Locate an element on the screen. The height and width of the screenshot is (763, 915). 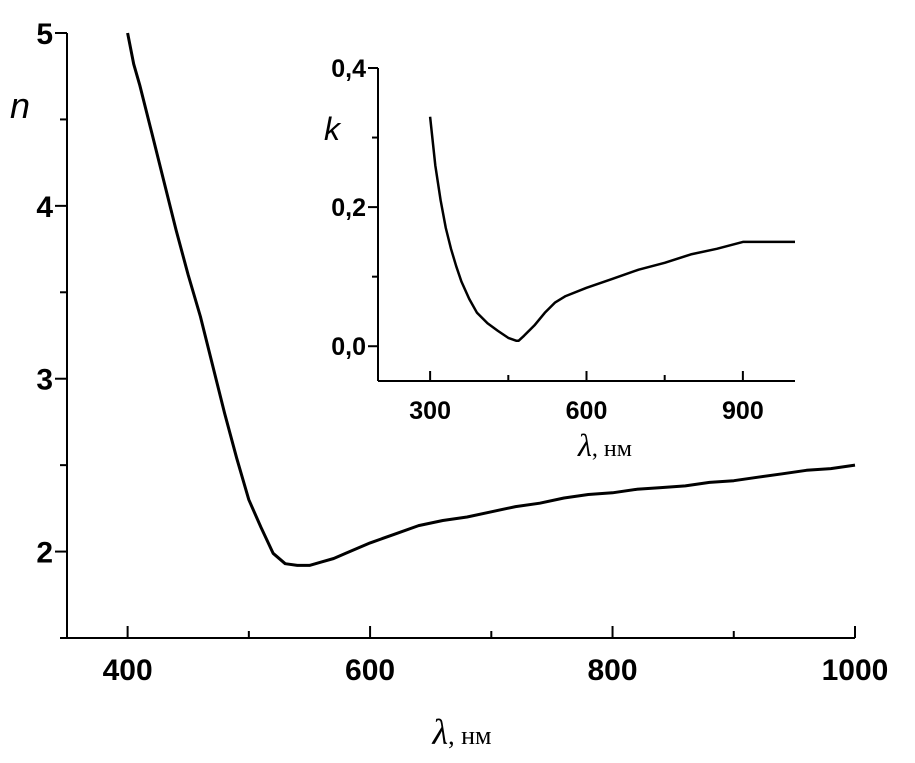
main-x-label-unit: , нм is located at coordinates (469, 735).